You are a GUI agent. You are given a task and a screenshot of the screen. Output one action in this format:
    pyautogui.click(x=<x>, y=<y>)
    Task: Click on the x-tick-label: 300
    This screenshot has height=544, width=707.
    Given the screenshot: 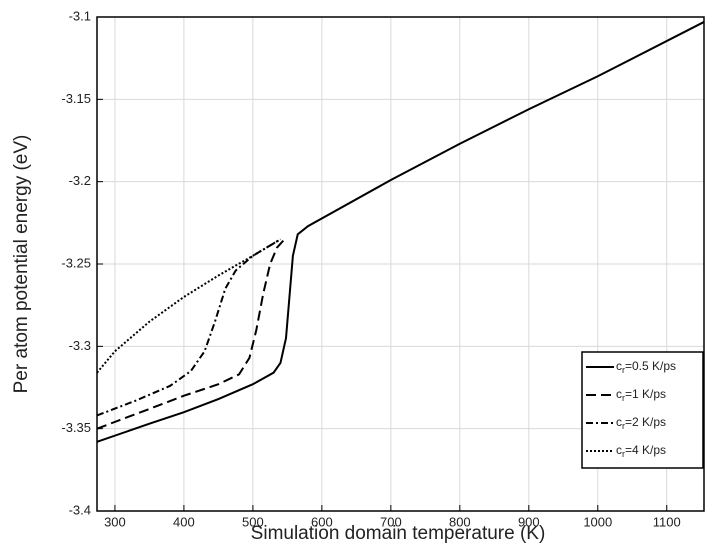 What is the action you would take?
    pyautogui.click(x=115, y=521)
    